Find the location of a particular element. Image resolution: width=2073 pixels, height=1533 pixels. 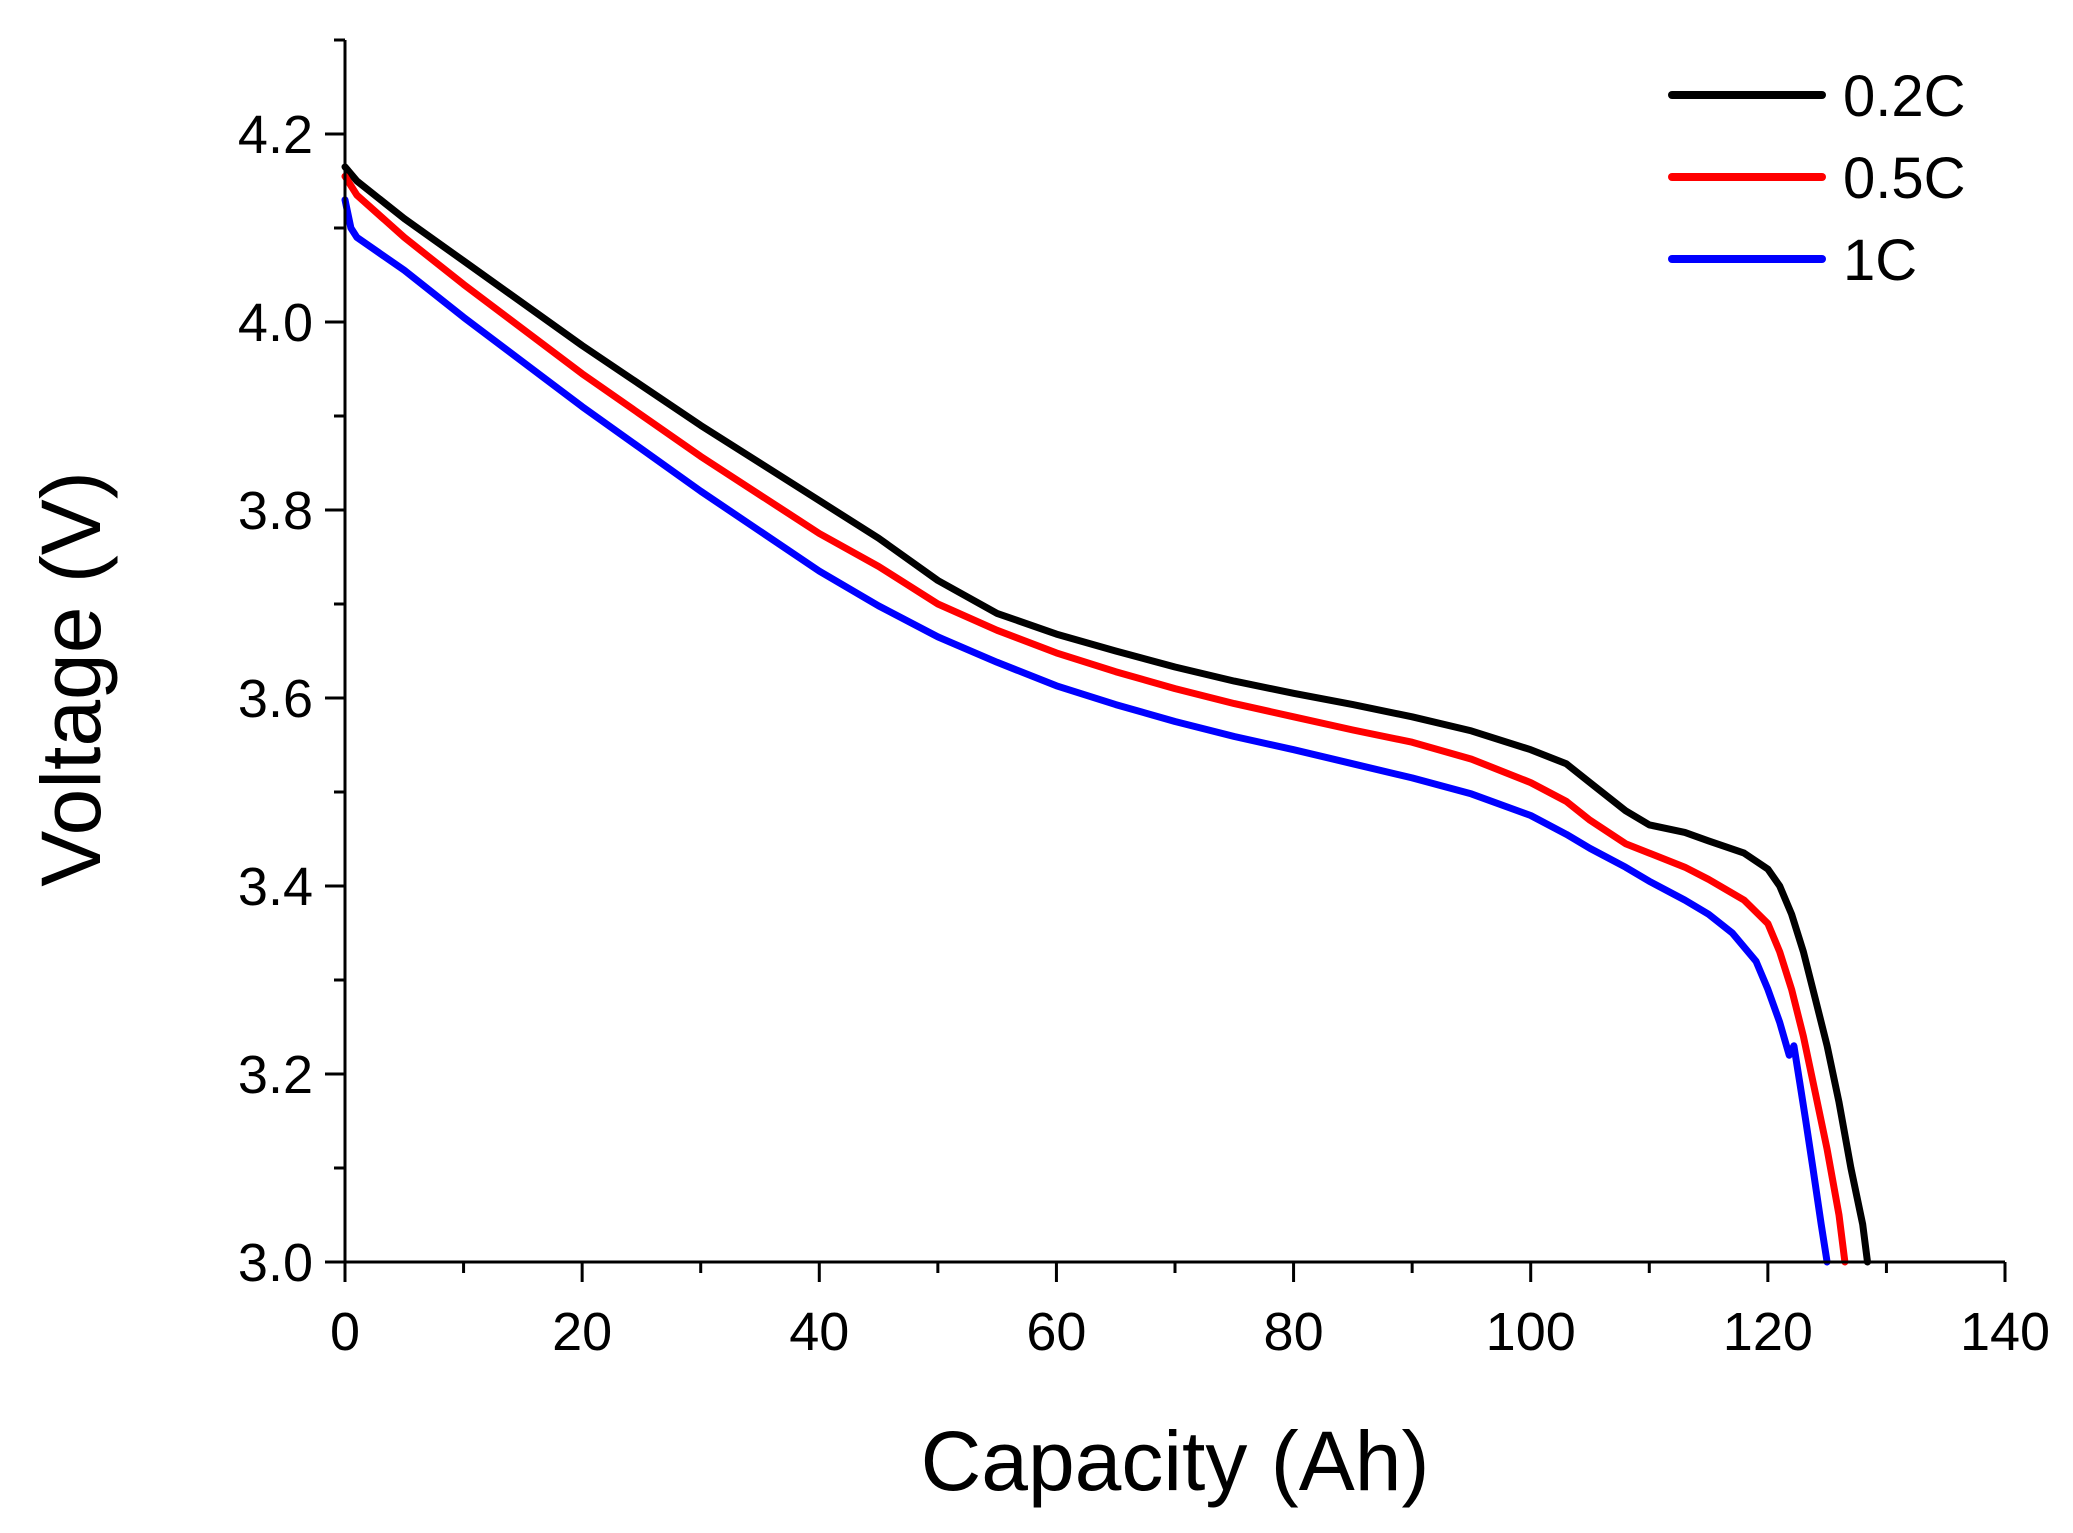

y-tick-label: 3.0 is located at coordinates (275, 1263).